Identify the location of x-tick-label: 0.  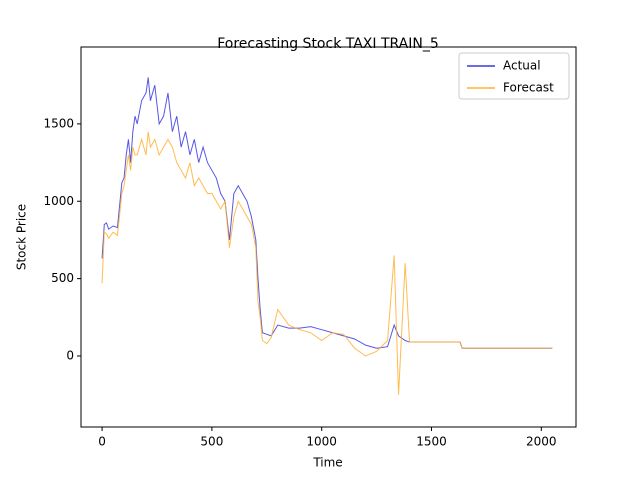
(102, 442).